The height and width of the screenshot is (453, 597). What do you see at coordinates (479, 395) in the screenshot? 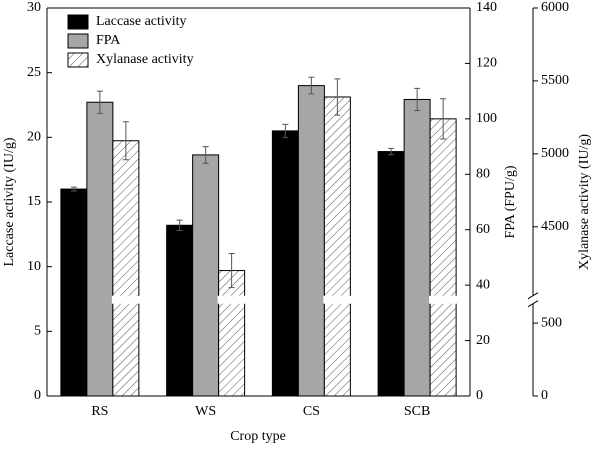
I see `y2-tick-label: 0` at bounding box center [479, 395].